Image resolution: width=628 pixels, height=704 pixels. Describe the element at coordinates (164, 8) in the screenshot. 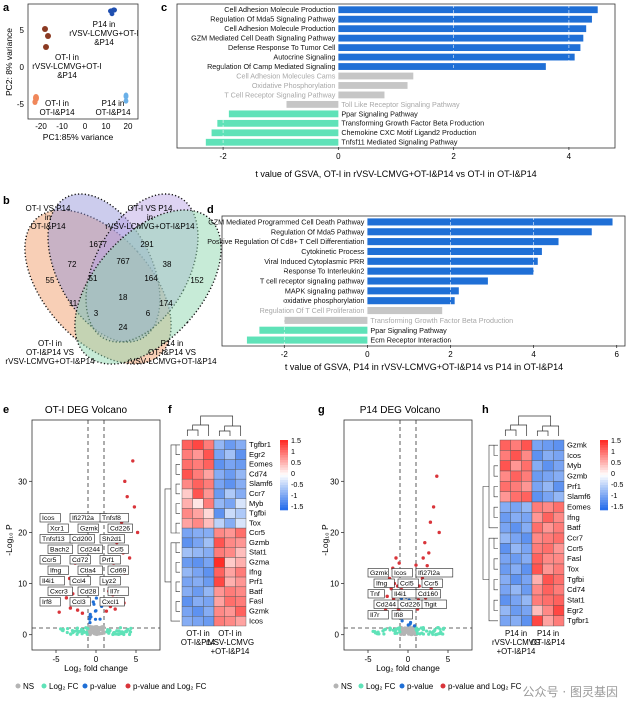

I see `panel-letter-c: c` at that location.